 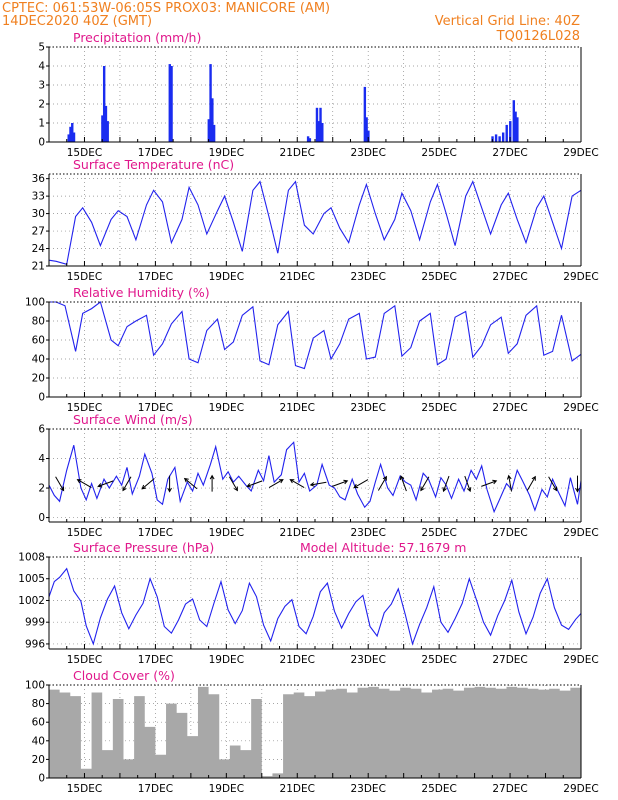 I want to click on temperature-xtick-label: 27DEC, so click(x=509, y=277).